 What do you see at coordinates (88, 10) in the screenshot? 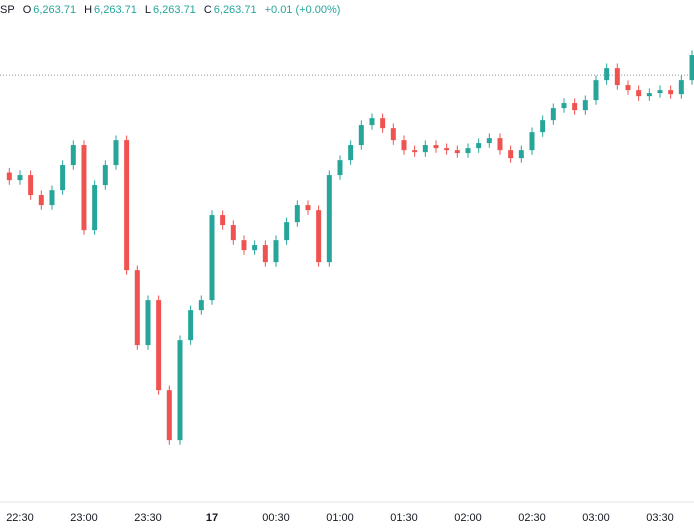
I see `field-label: H` at bounding box center [88, 10].